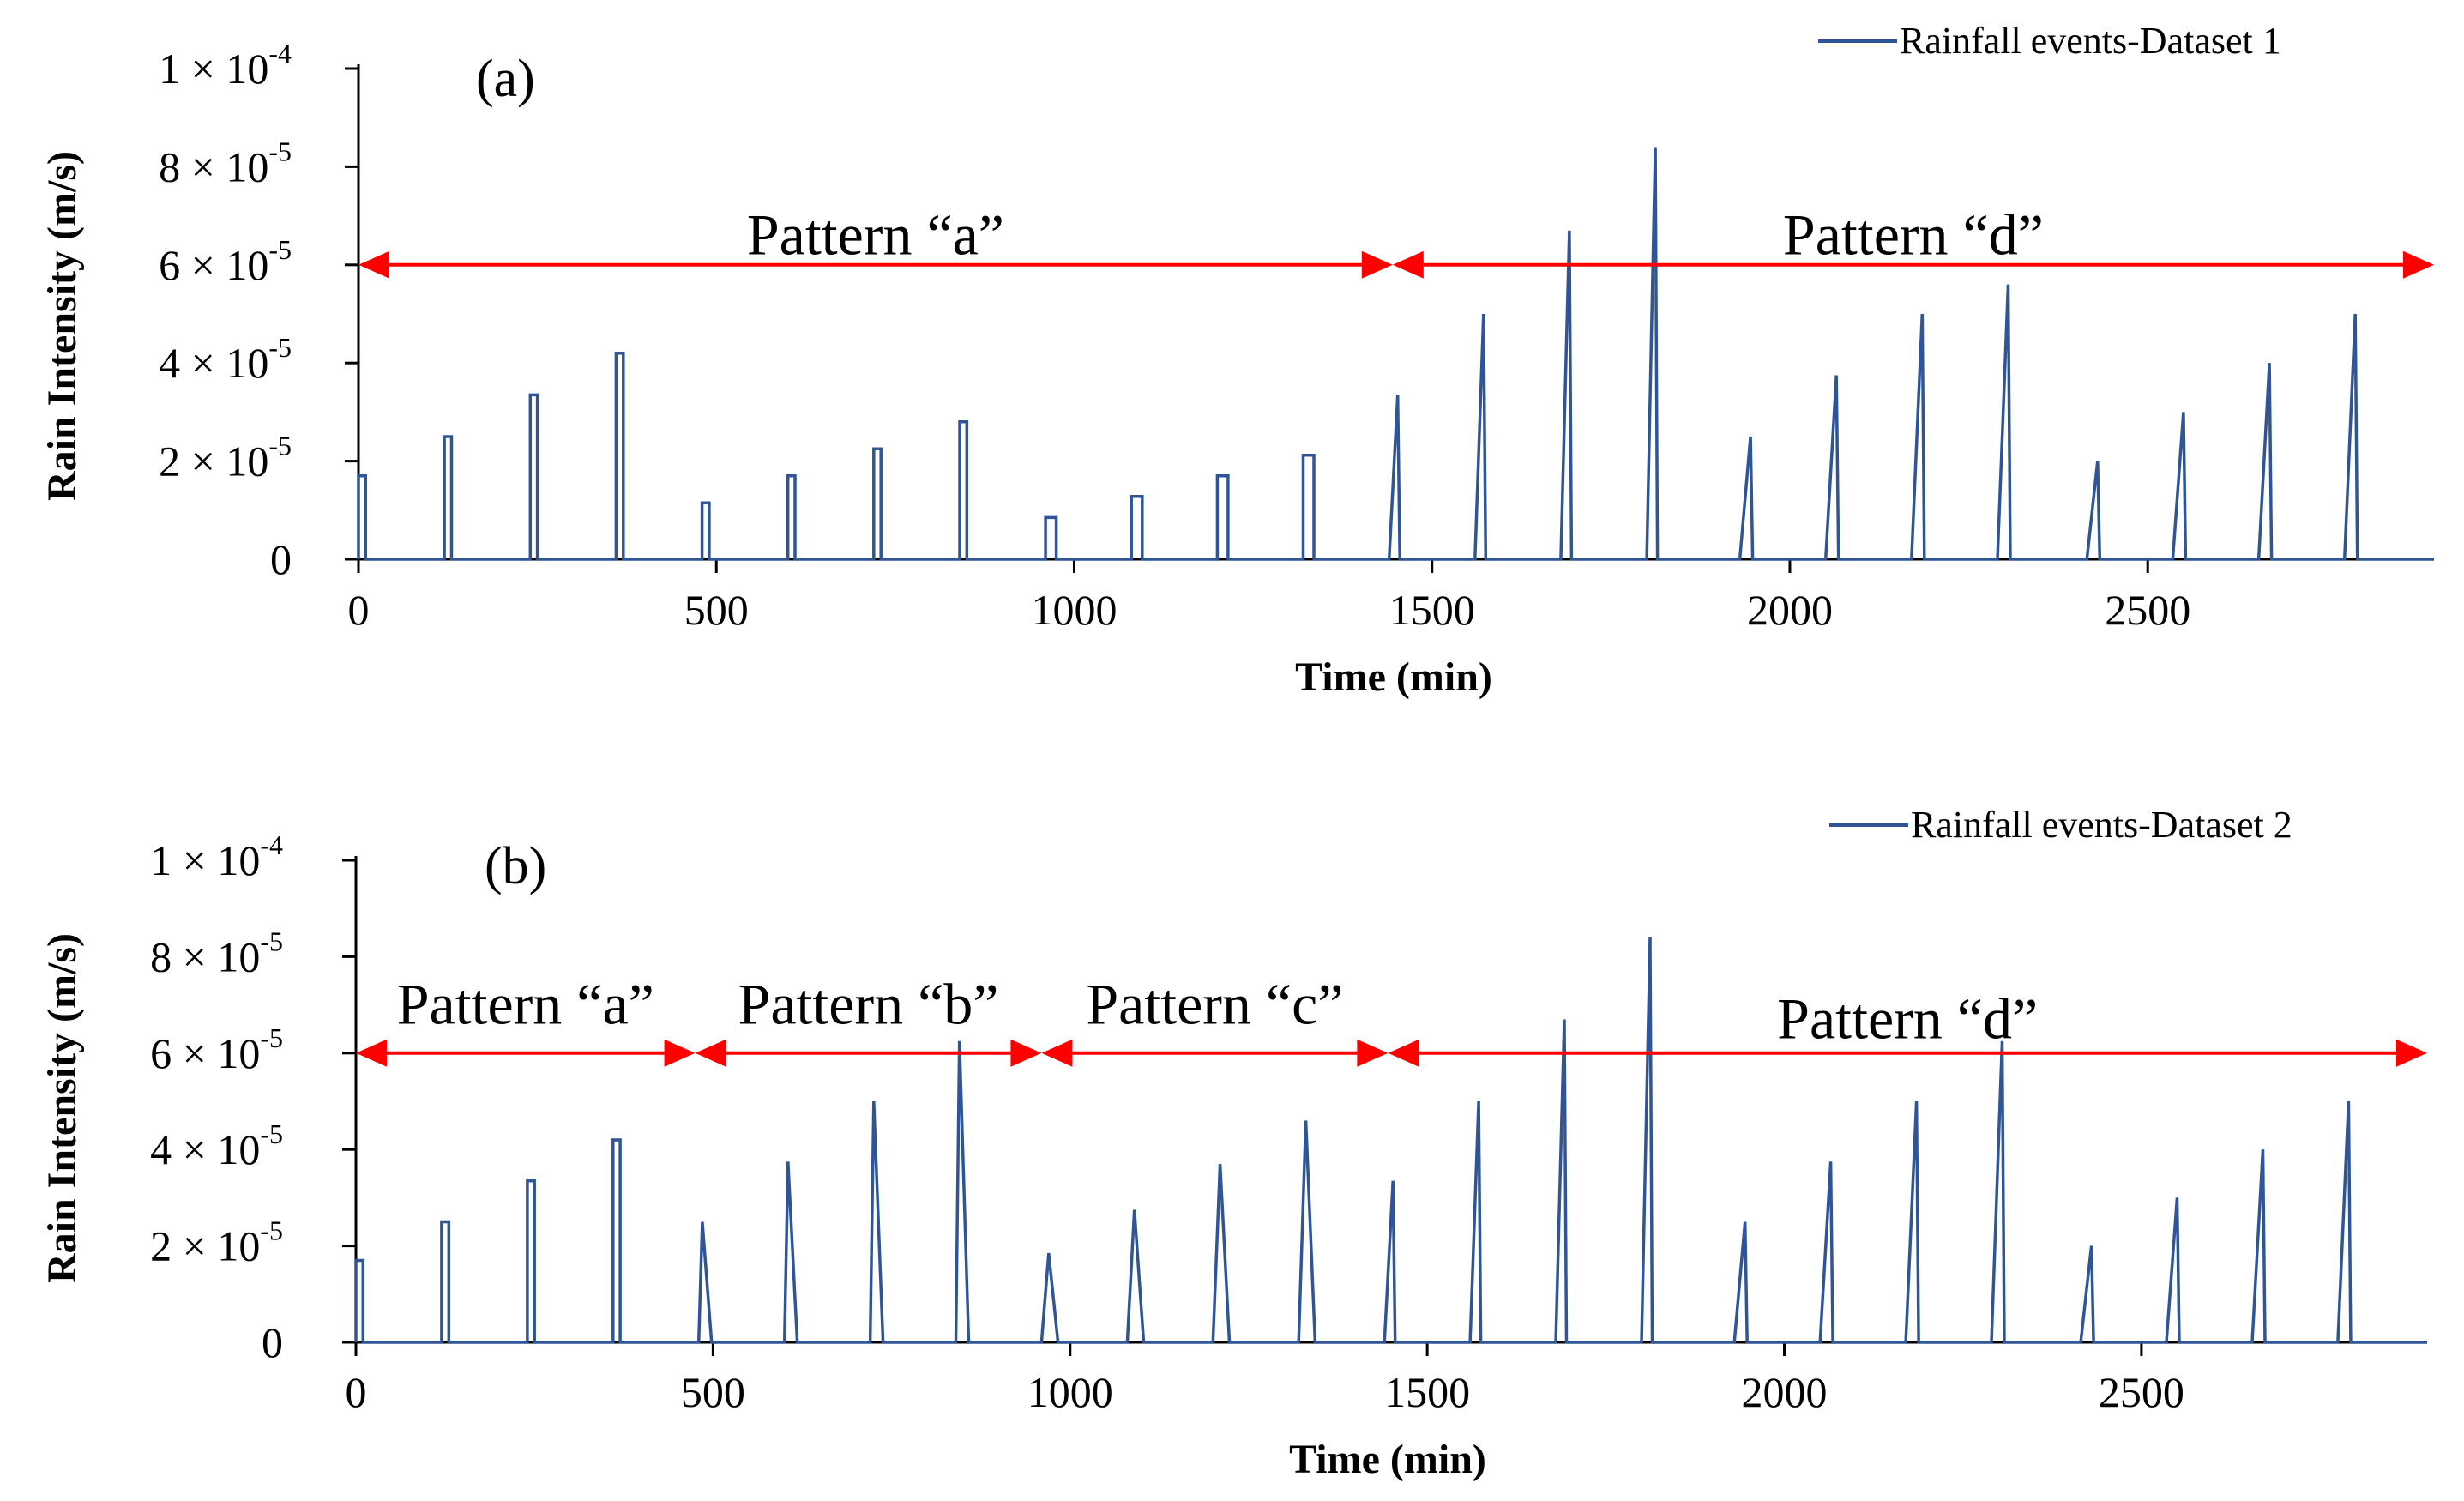  Describe the element at coordinates (2101, 825) in the screenshot. I see `legend-label: Rainfall events-Dataset 2` at that location.